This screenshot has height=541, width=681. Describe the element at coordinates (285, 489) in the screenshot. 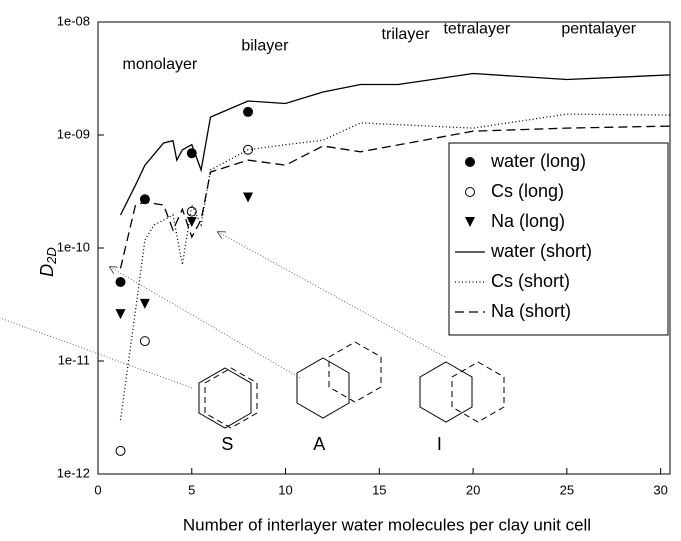

I see `x-tick-label: 10` at that location.